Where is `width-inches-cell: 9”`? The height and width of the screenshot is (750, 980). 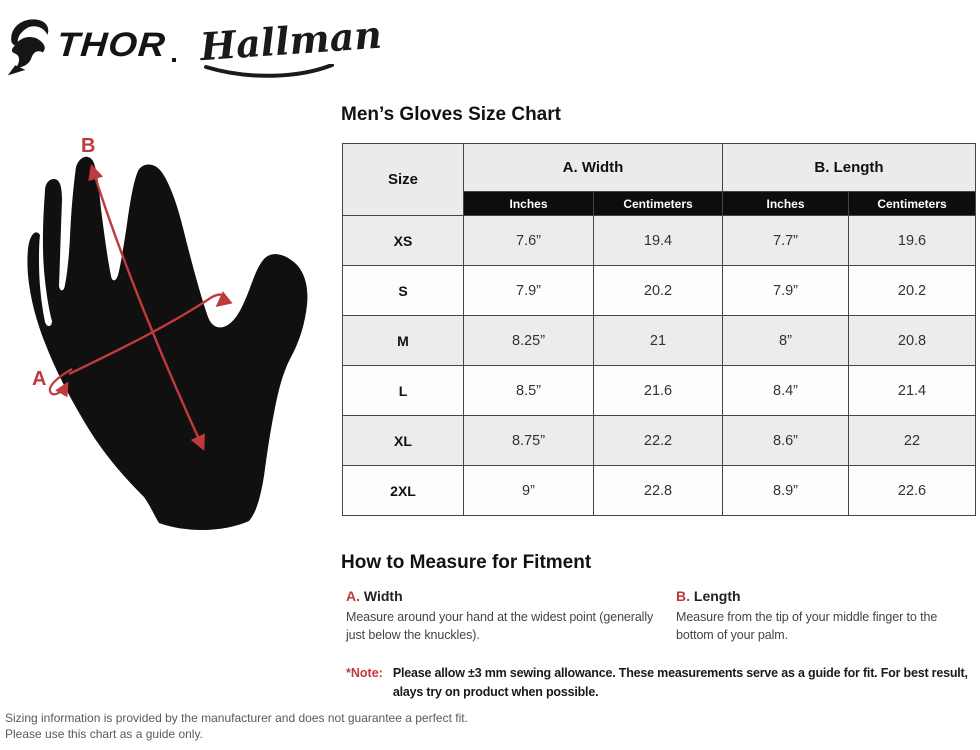 width-inches-cell: 9” is located at coordinates (528, 490).